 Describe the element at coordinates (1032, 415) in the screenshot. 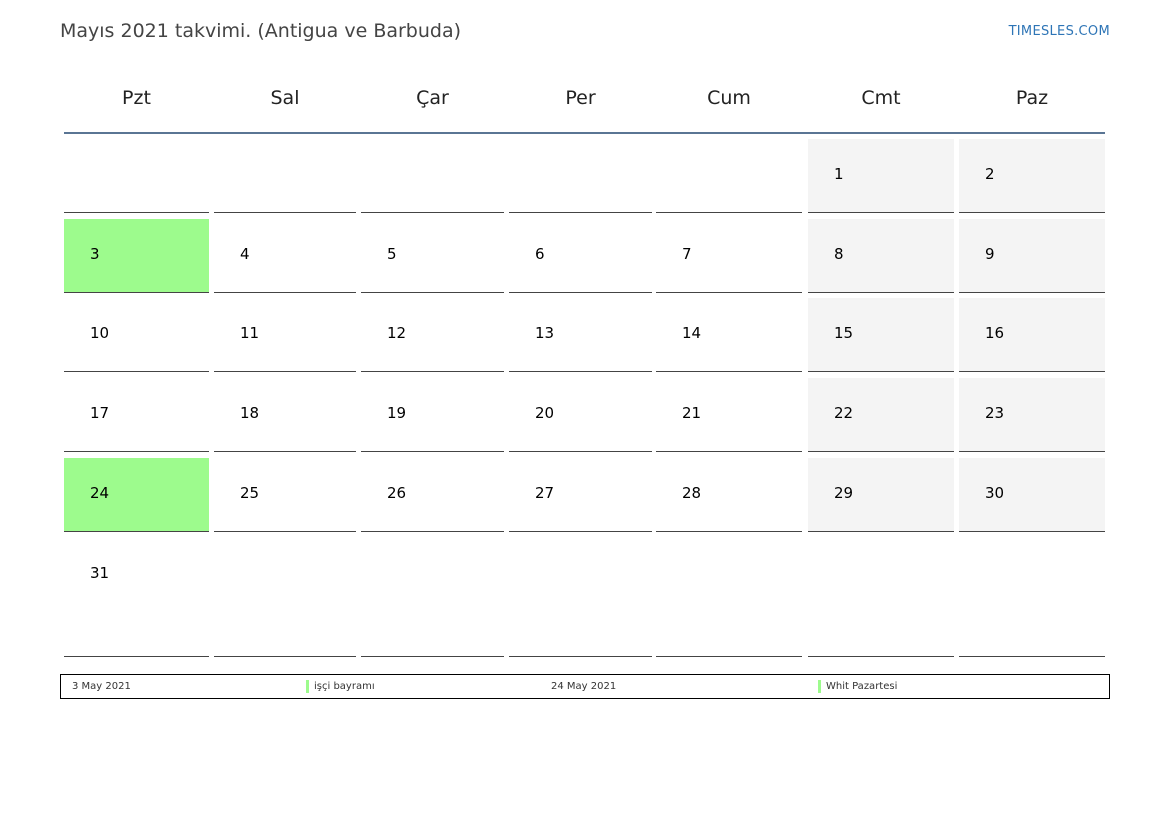

I see `day-cell-23: 23` at that location.